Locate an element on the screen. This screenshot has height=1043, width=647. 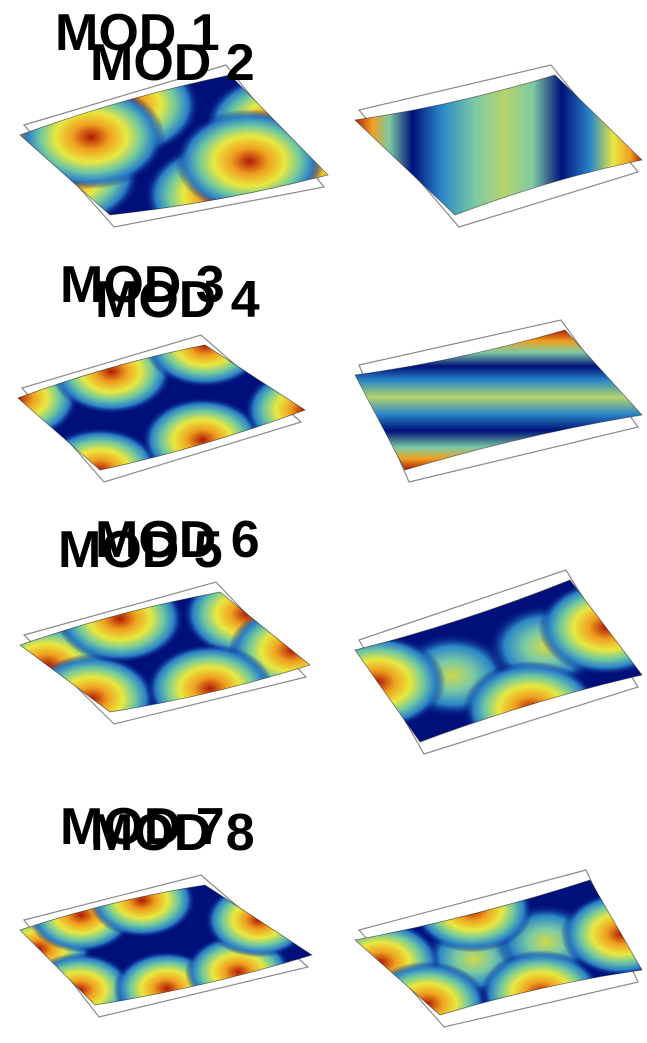
mode-panel: MOD 7 is located at coordinates (166, 908).